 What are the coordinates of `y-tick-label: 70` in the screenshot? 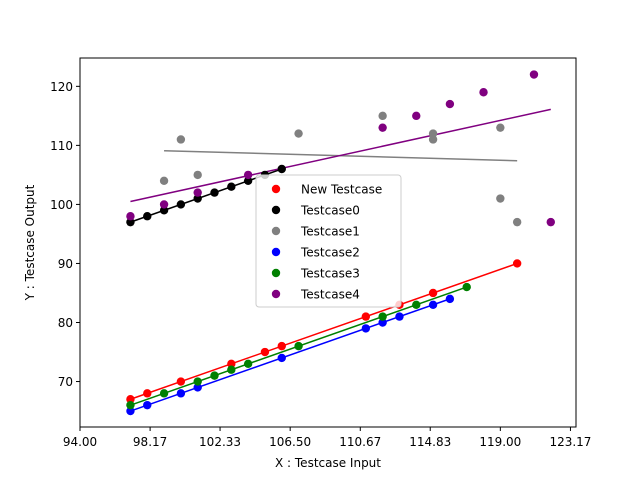 It's located at (65, 382).